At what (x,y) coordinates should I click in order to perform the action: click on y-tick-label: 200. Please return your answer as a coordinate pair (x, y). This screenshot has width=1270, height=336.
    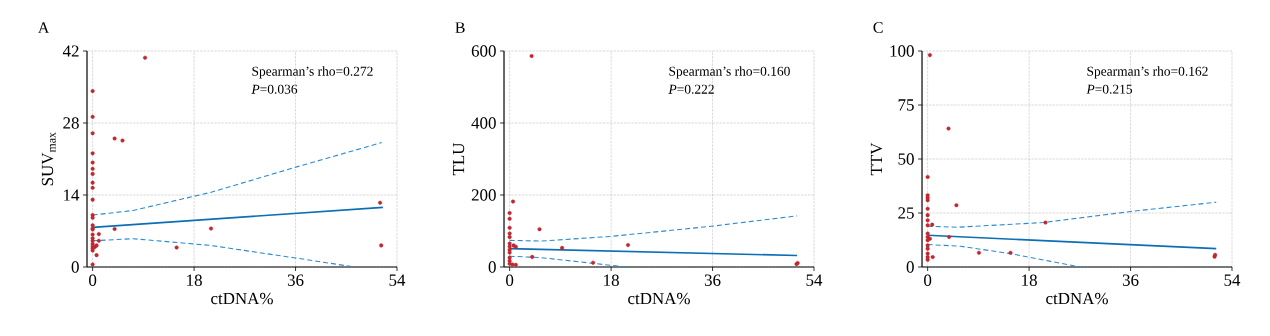
    Looking at the image, I should click on (483, 195).